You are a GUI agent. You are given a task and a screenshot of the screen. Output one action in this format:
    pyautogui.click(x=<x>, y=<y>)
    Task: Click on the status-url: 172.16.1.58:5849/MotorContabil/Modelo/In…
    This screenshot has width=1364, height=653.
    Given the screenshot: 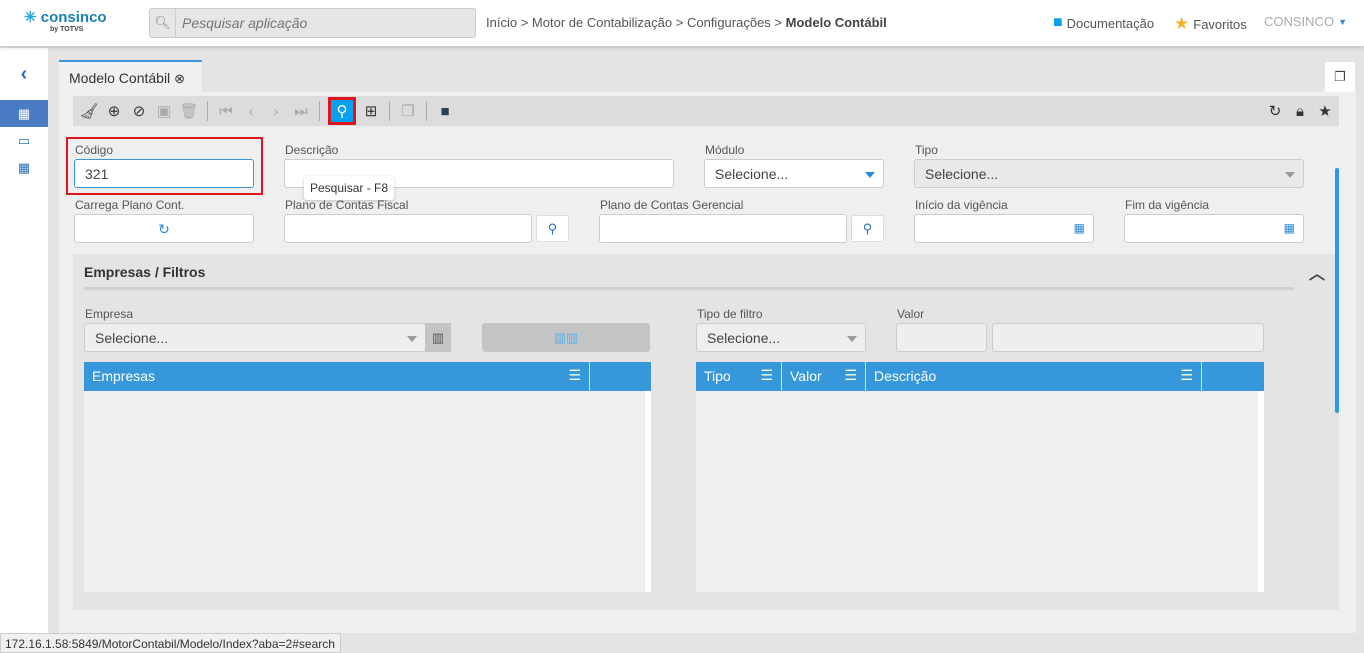 What is the action you would take?
    pyautogui.click(x=170, y=643)
    